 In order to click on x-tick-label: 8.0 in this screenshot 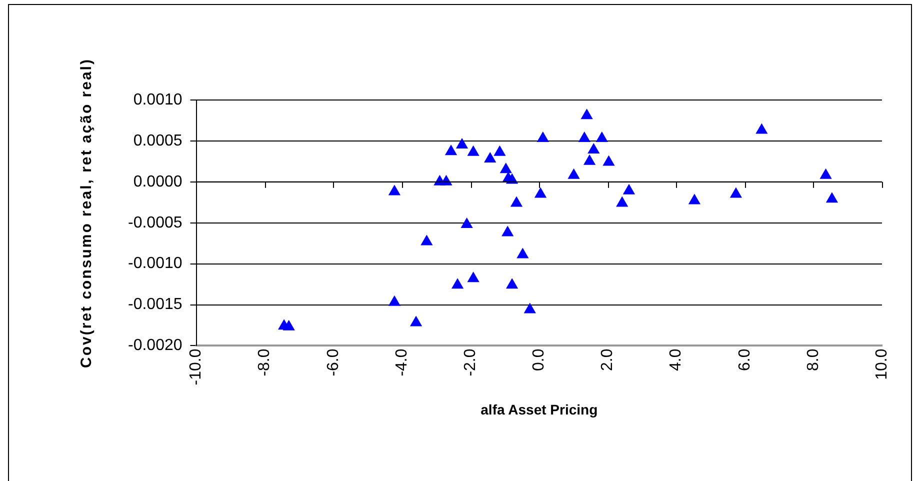, I will do `click(813, 359)`.